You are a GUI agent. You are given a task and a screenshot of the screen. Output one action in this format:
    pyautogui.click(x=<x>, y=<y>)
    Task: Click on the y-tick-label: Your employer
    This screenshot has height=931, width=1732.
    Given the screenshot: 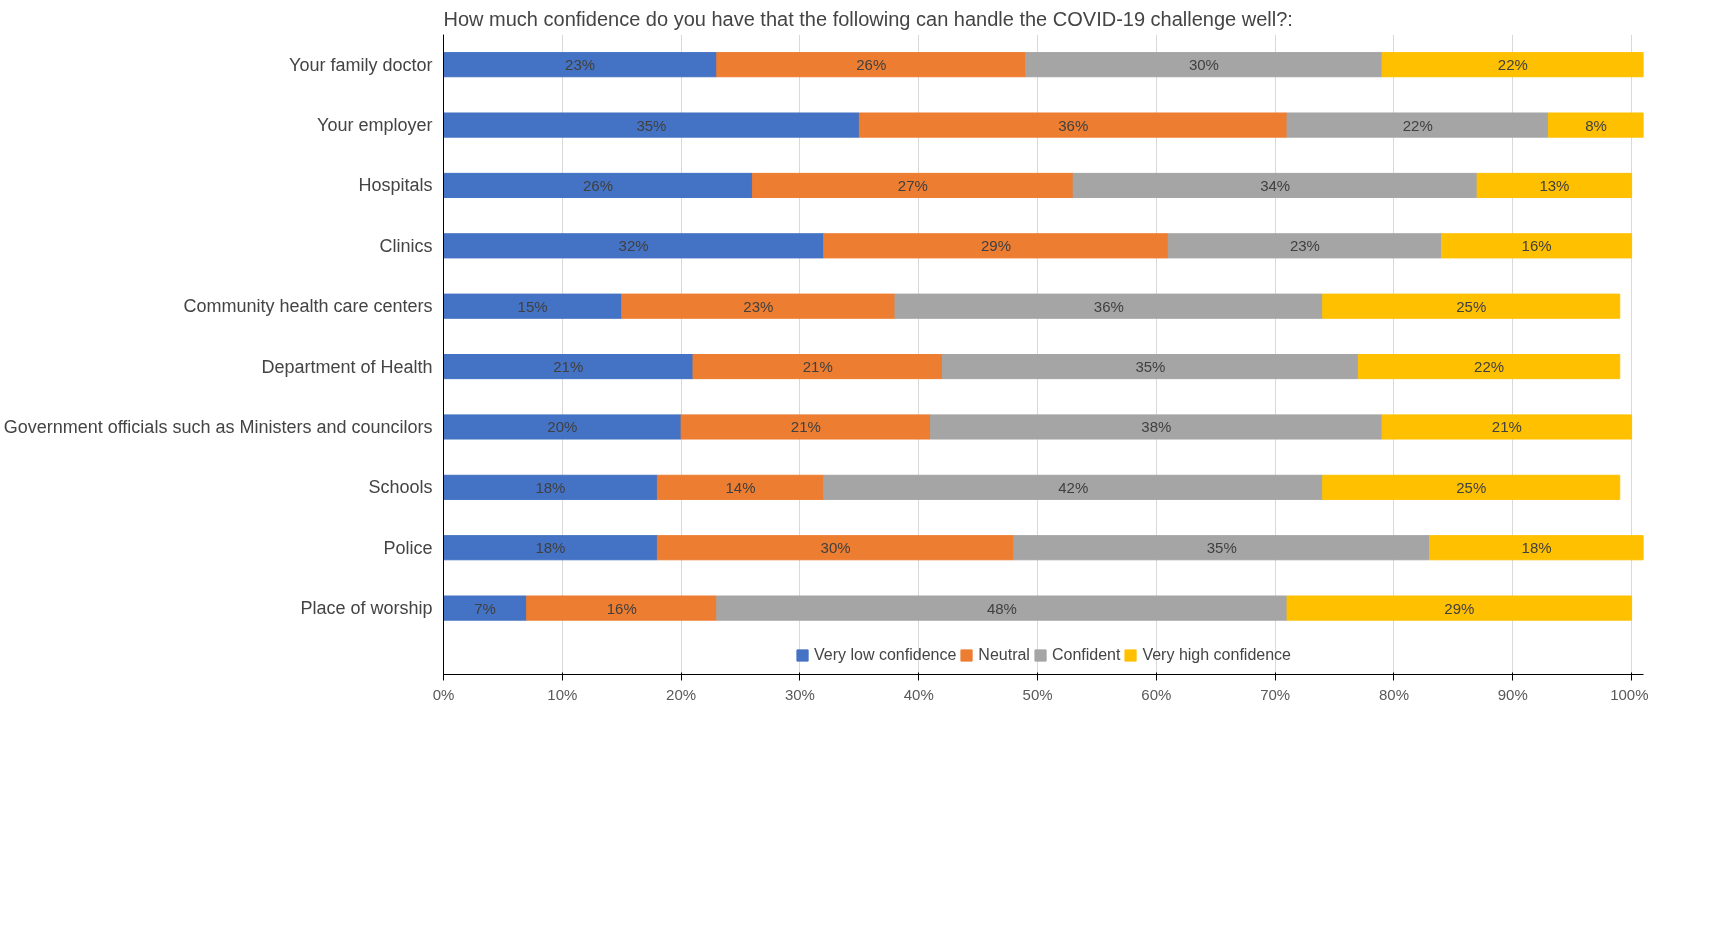 What is the action you would take?
    pyautogui.click(x=375, y=125)
    